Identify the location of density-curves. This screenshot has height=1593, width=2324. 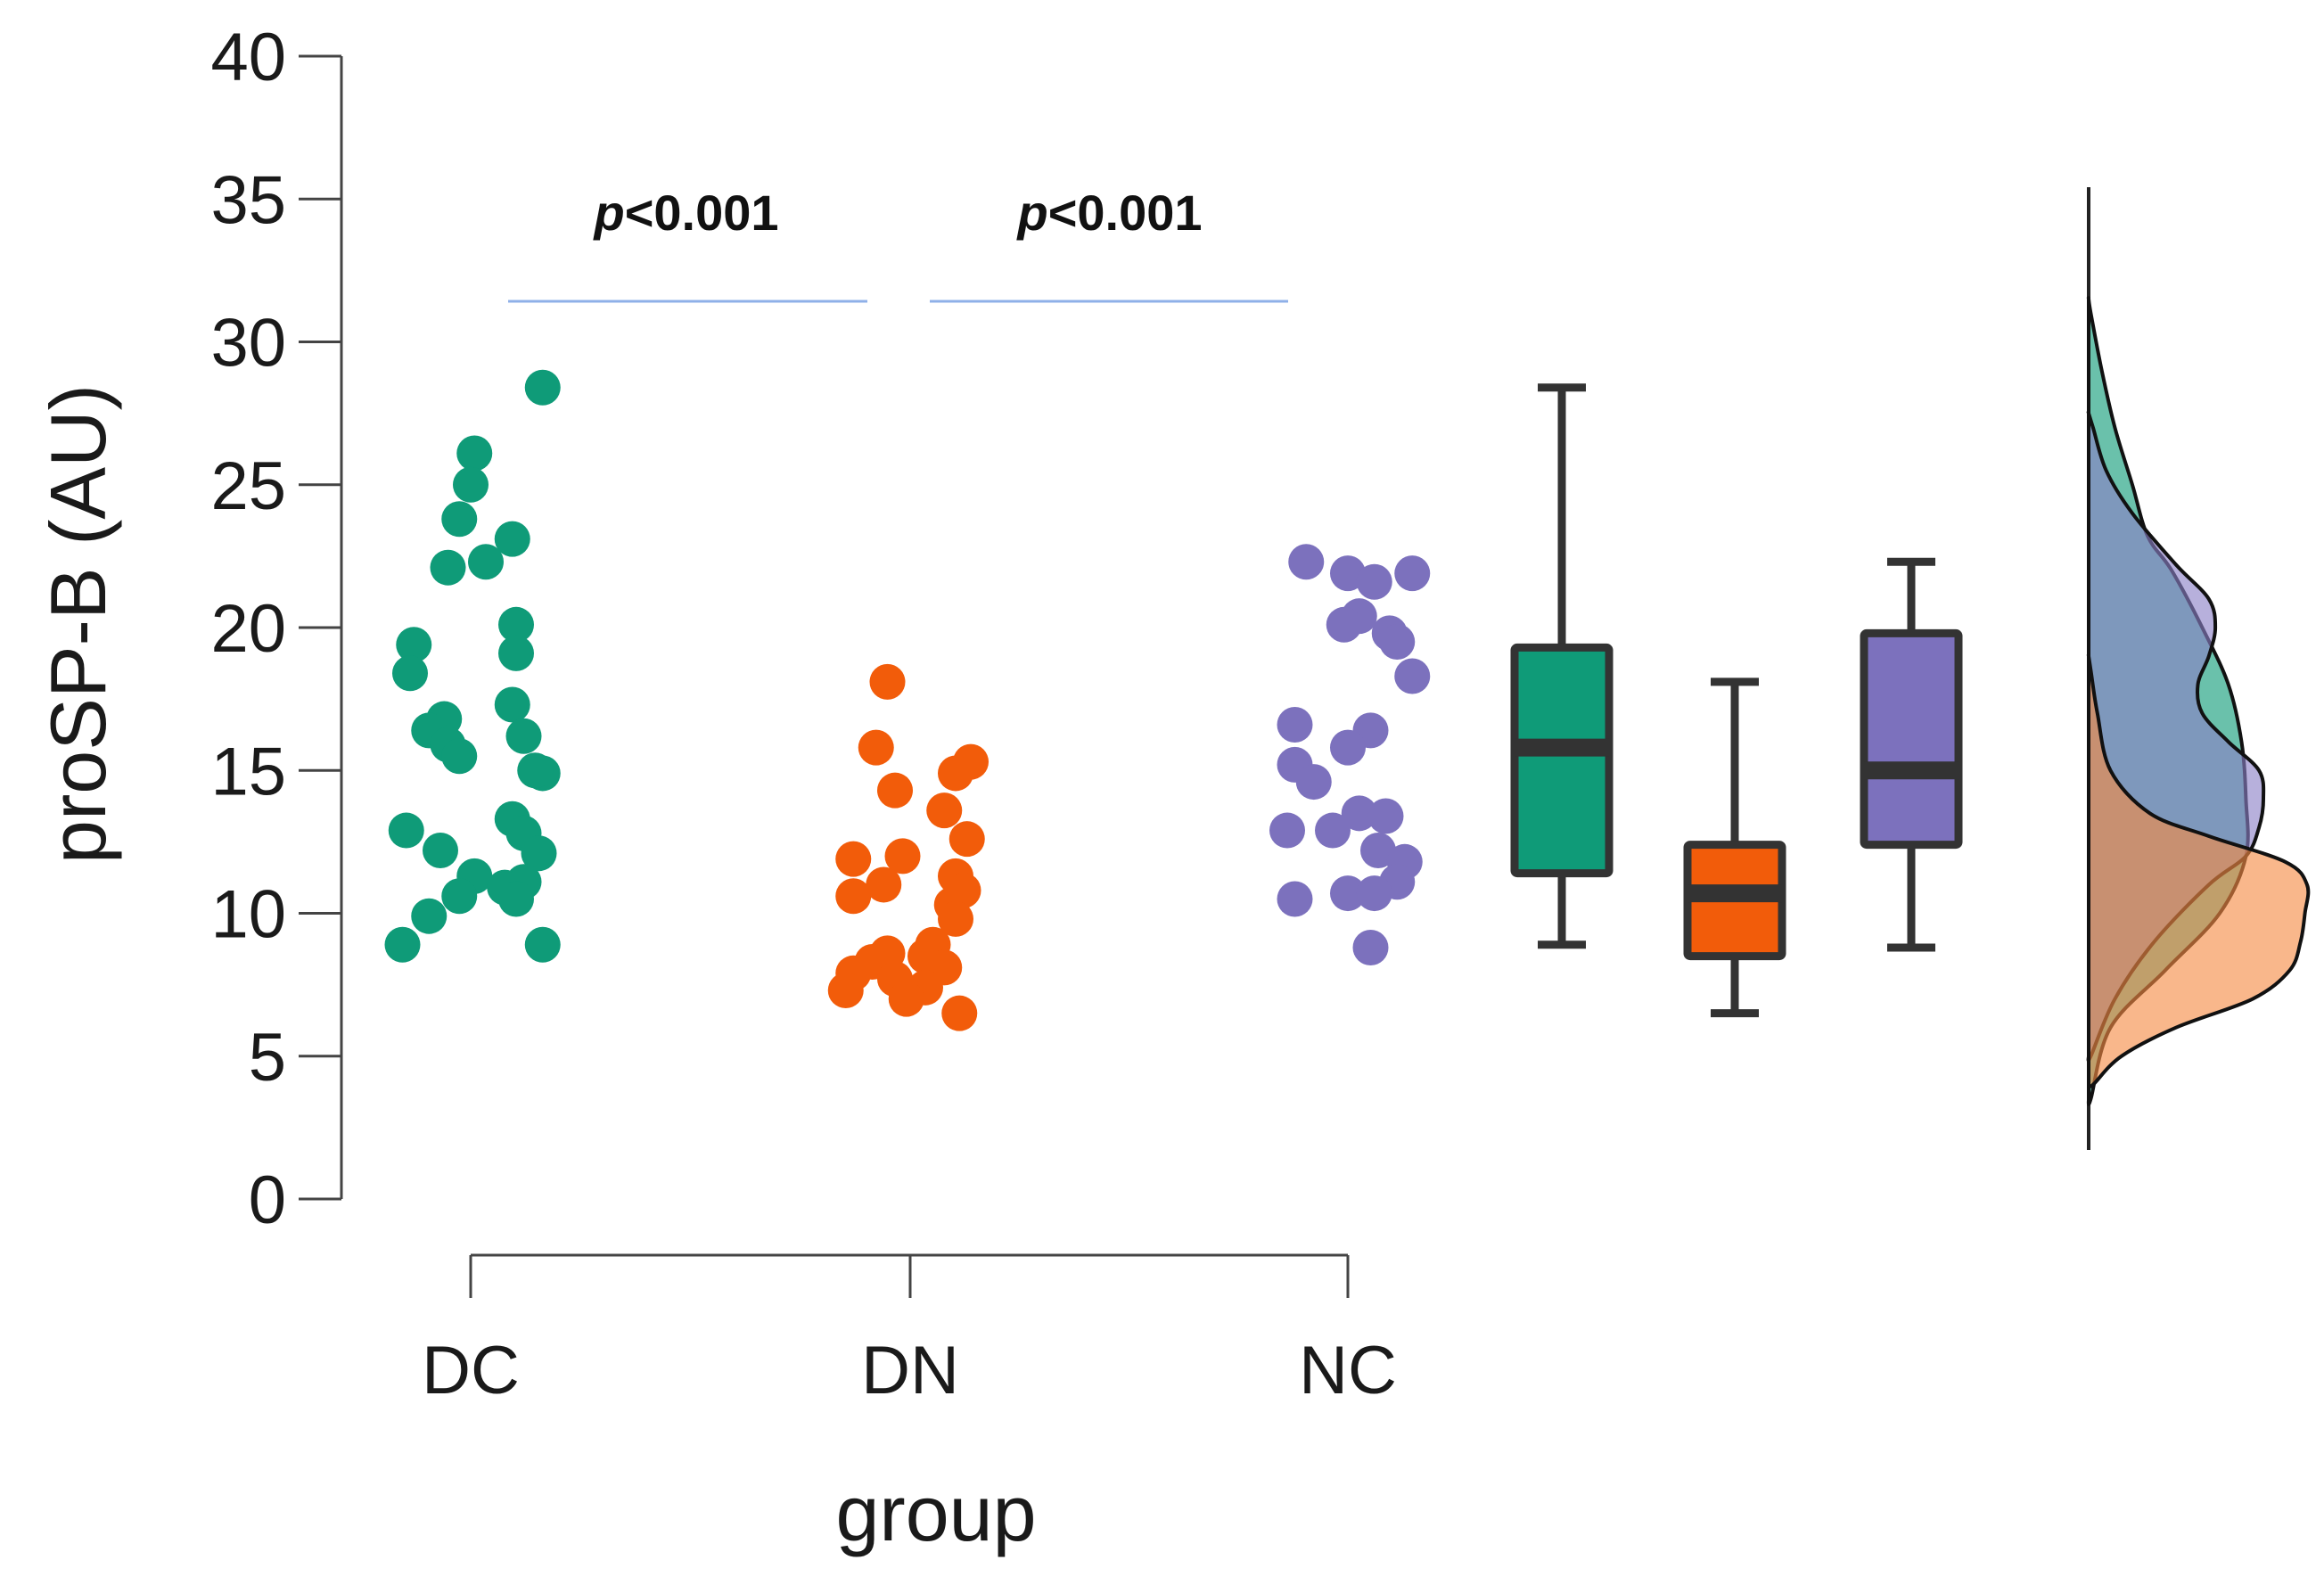
(2198, 668).